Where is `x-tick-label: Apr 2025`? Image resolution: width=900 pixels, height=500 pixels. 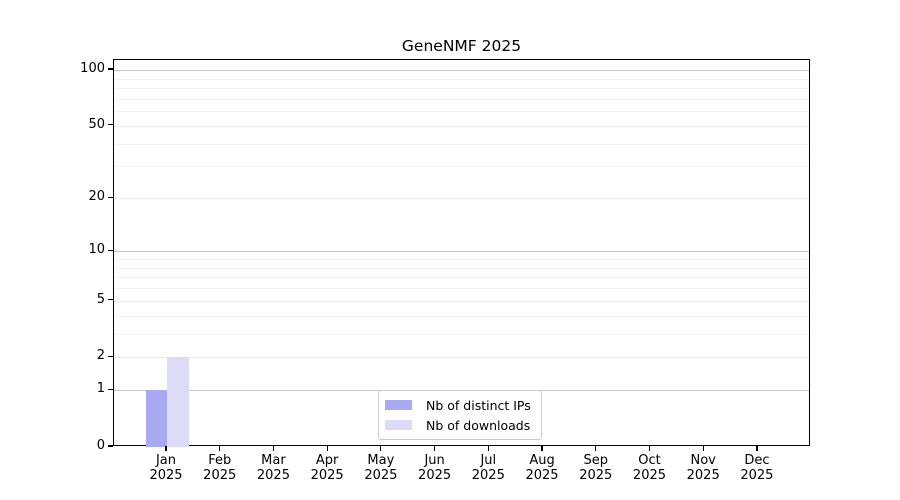
x-tick-label: Apr 2025 is located at coordinates (327, 468).